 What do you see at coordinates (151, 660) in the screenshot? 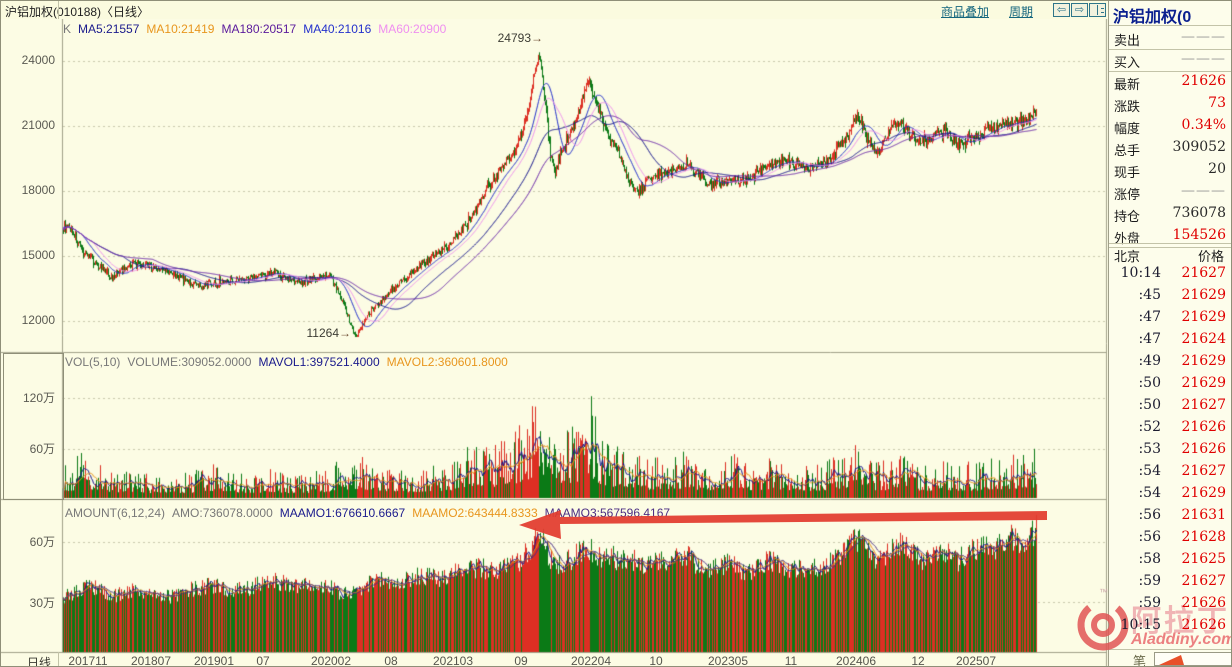
I see `x-axis-tick-label: 201807` at bounding box center [151, 660].